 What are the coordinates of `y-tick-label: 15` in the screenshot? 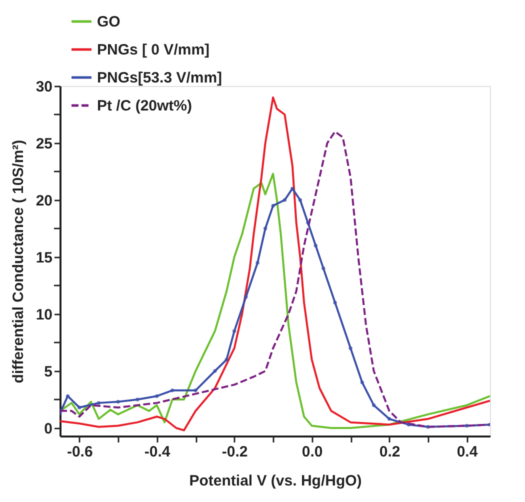 It's located at (44, 258).